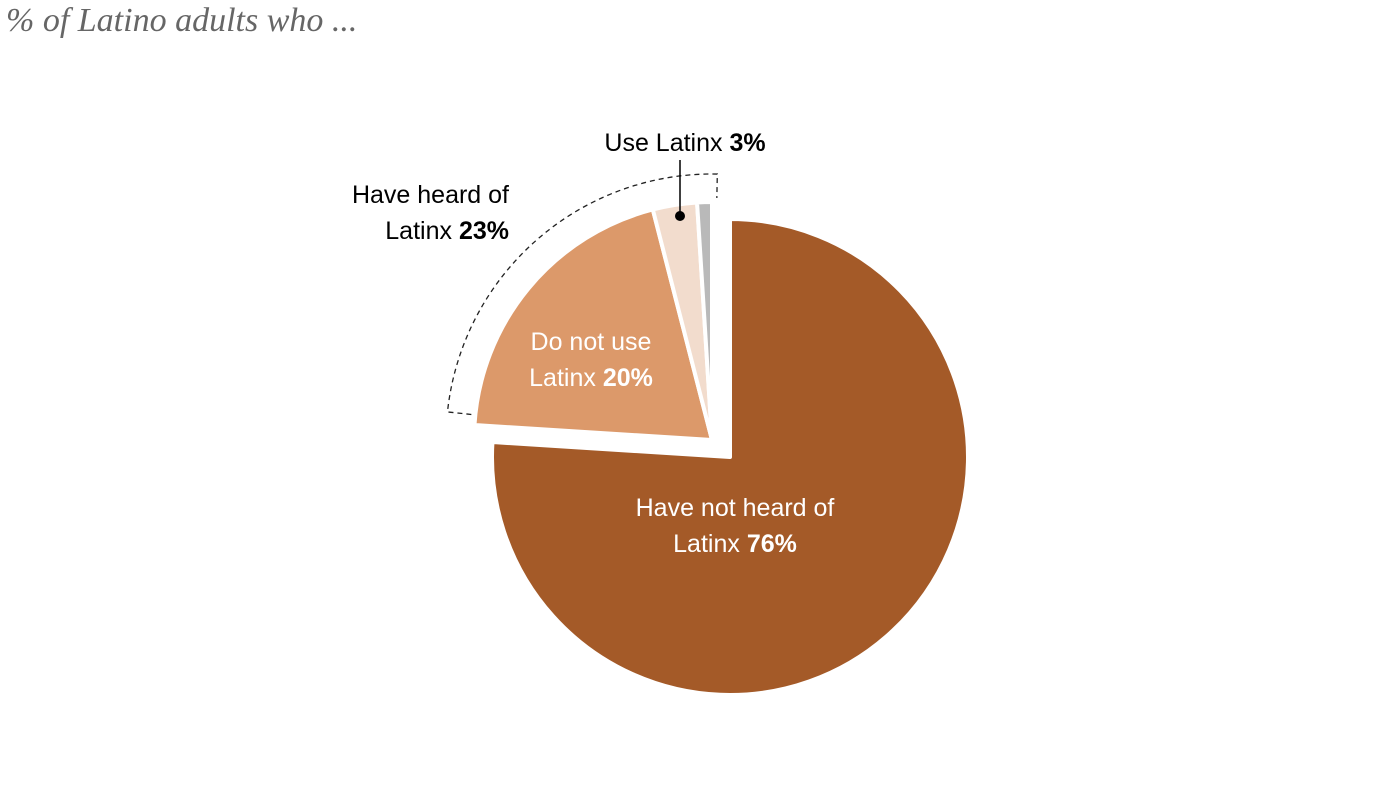  I want to click on slice-label: Have not heard of Latinx 76%, so click(735, 526).